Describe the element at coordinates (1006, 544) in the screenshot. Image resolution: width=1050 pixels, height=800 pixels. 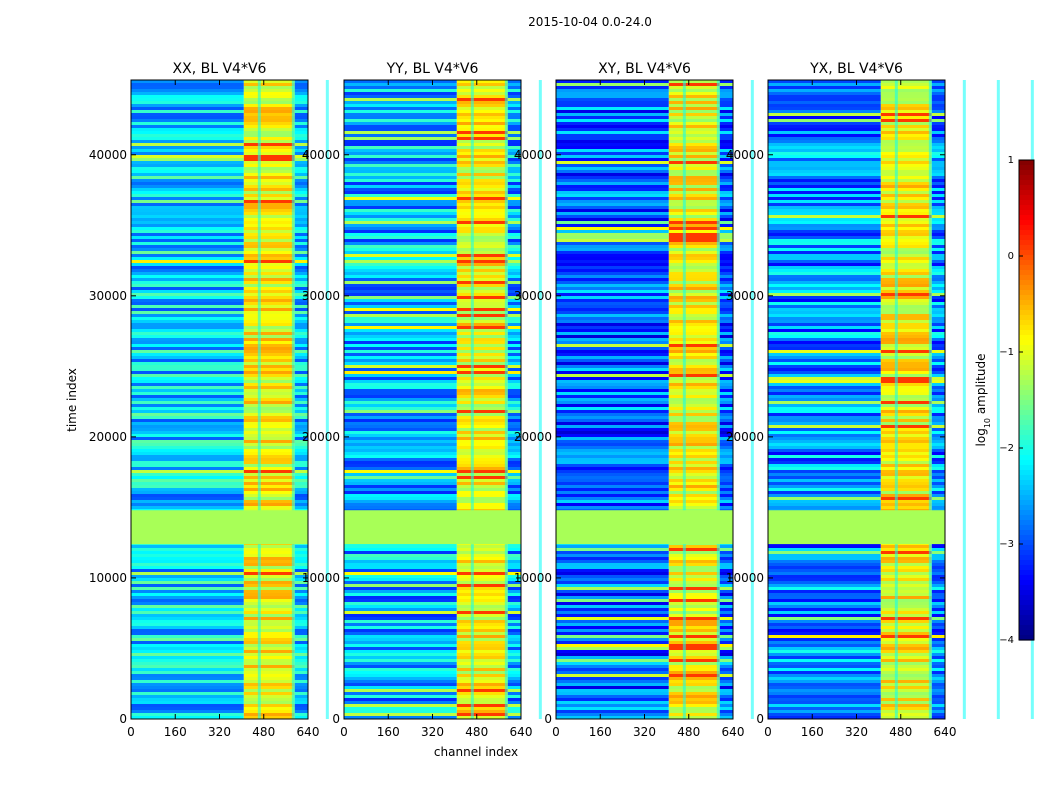
I see `colorbar-tick-label: −3` at that location.